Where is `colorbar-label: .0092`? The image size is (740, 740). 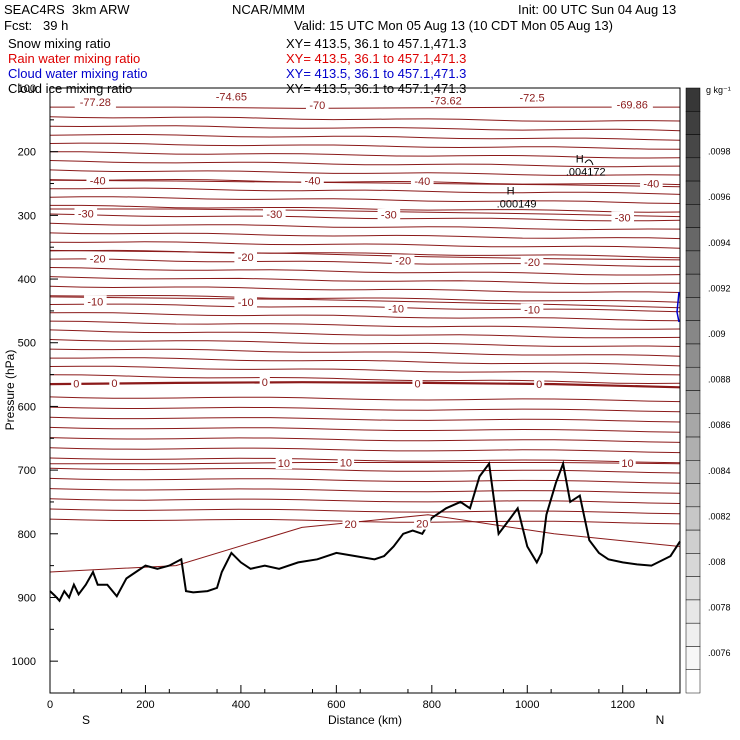 colorbar-label: .0092 is located at coordinates (719, 288).